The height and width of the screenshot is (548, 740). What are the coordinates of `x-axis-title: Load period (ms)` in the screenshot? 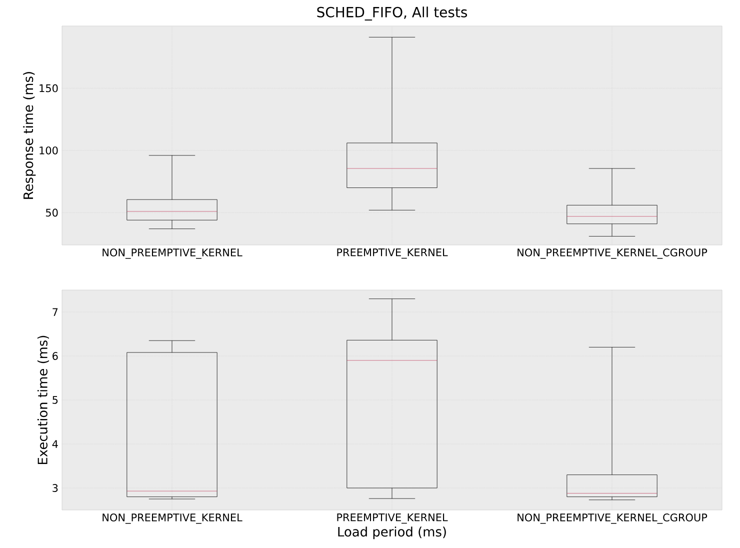 It's located at (392, 533).